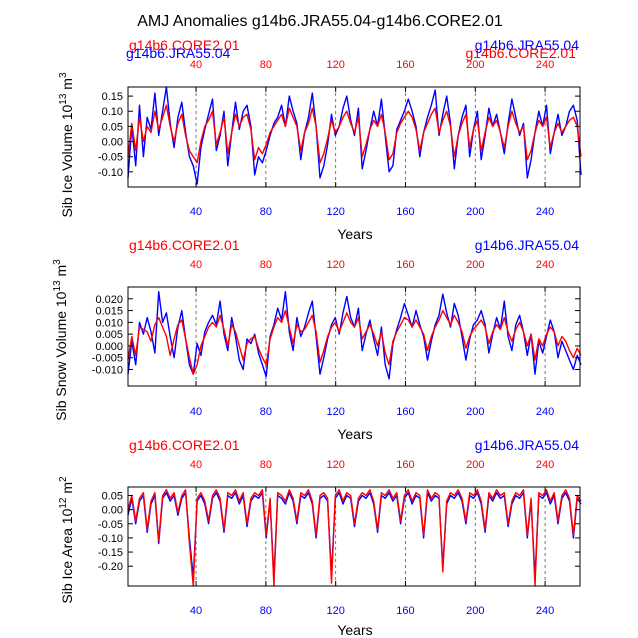  I want to click on y-tick-label: 0.010, so click(109, 323).